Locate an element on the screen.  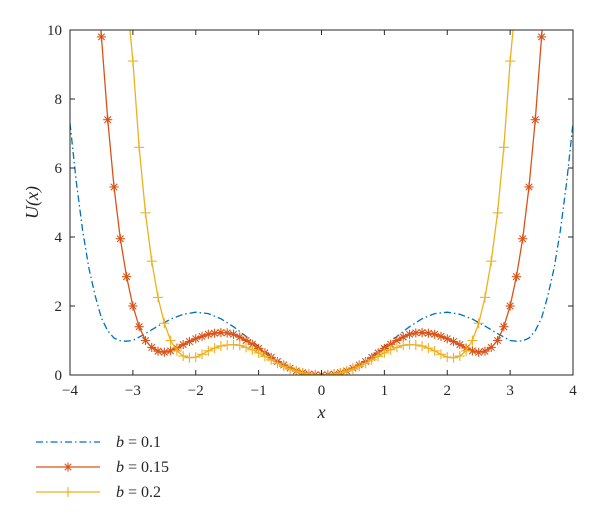
x-tick-label: −3 is located at coordinates (133, 391).